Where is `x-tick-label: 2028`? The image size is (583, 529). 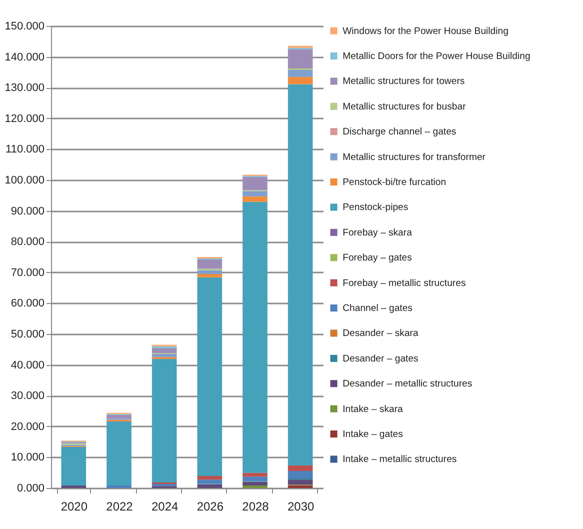
x-tick-label: 2028 is located at coordinates (256, 507).